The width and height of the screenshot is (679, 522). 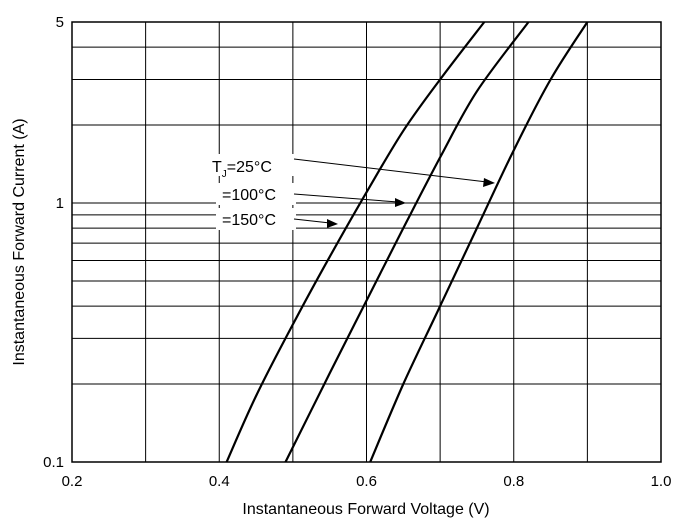 What do you see at coordinates (394, 172) in the screenshot?
I see `arrow-tj25` at bounding box center [394, 172].